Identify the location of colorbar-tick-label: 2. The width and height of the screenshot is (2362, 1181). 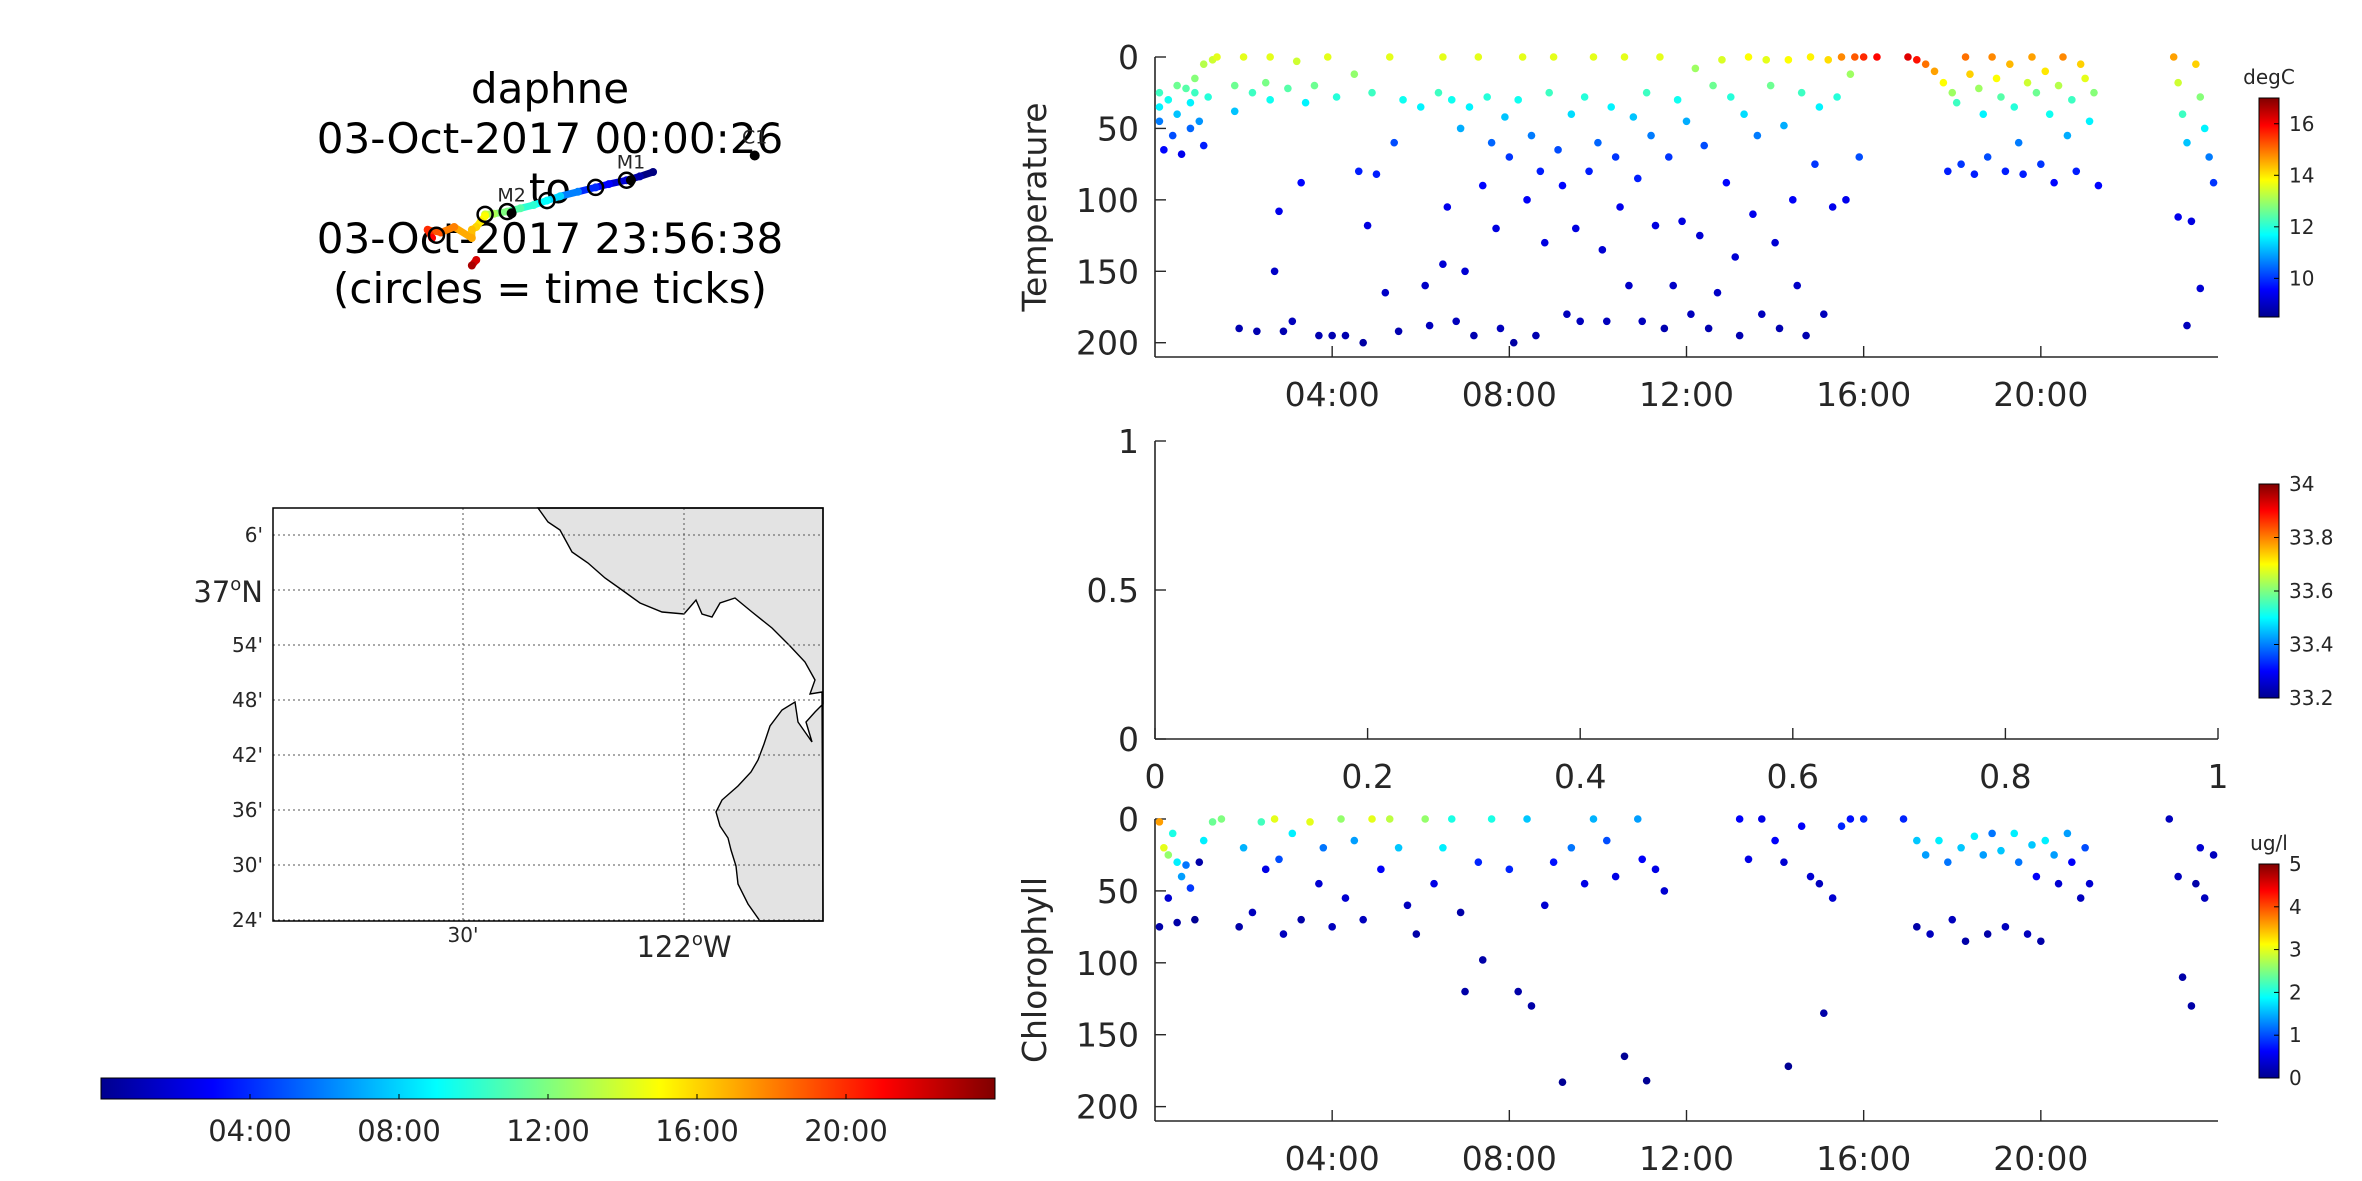
(2295, 992).